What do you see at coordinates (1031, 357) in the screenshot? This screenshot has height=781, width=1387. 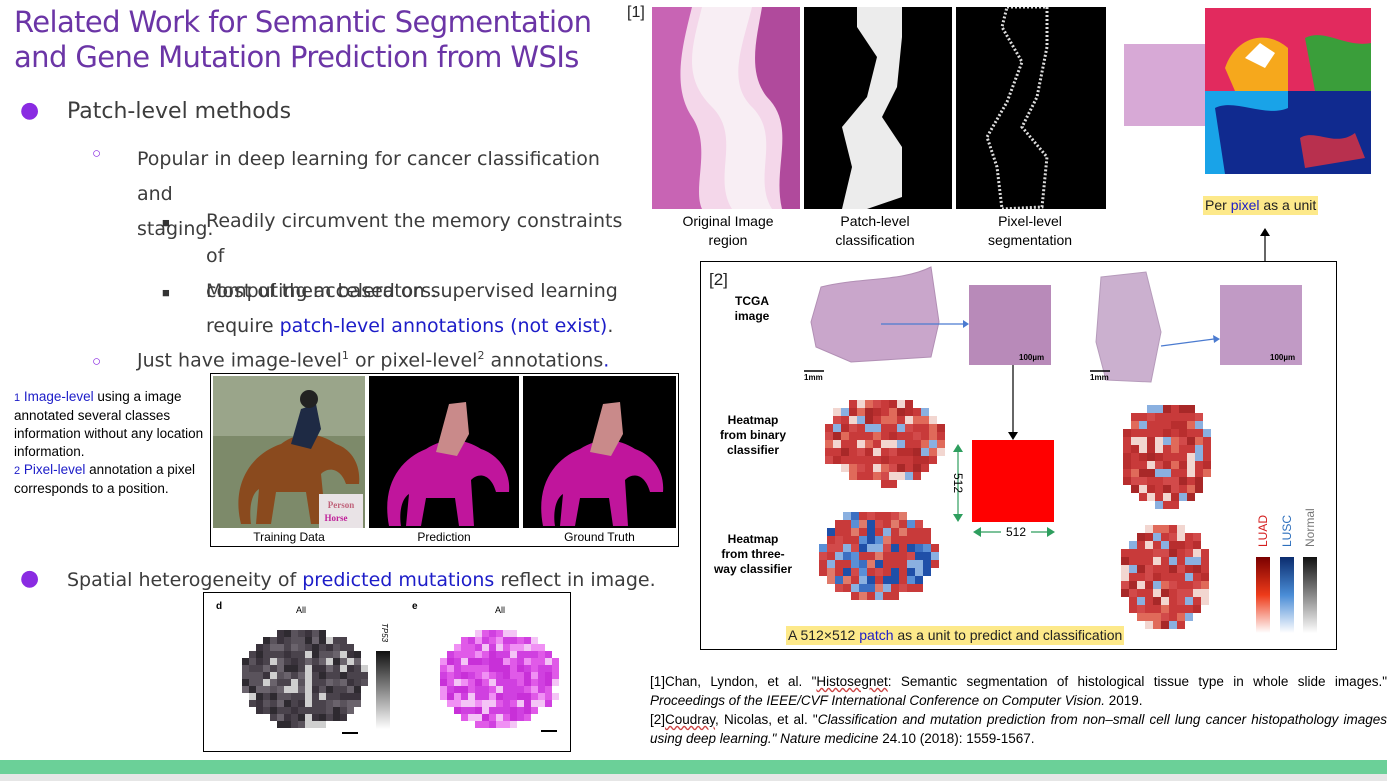 I see `scale-100um-left: 100µm` at bounding box center [1031, 357].